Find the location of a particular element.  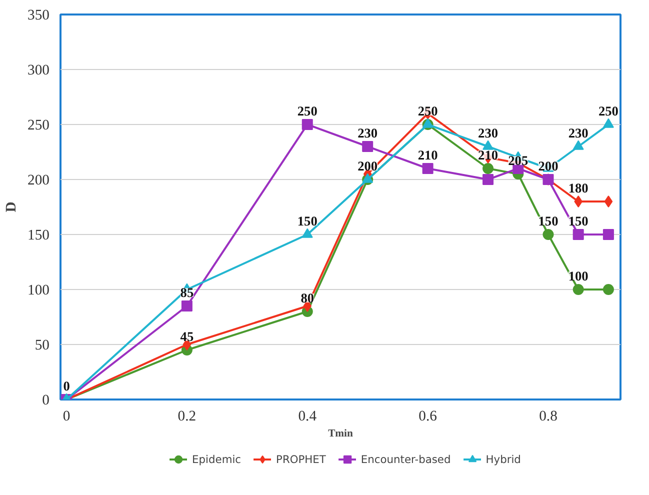

data-label: 0 is located at coordinates (66, 386).